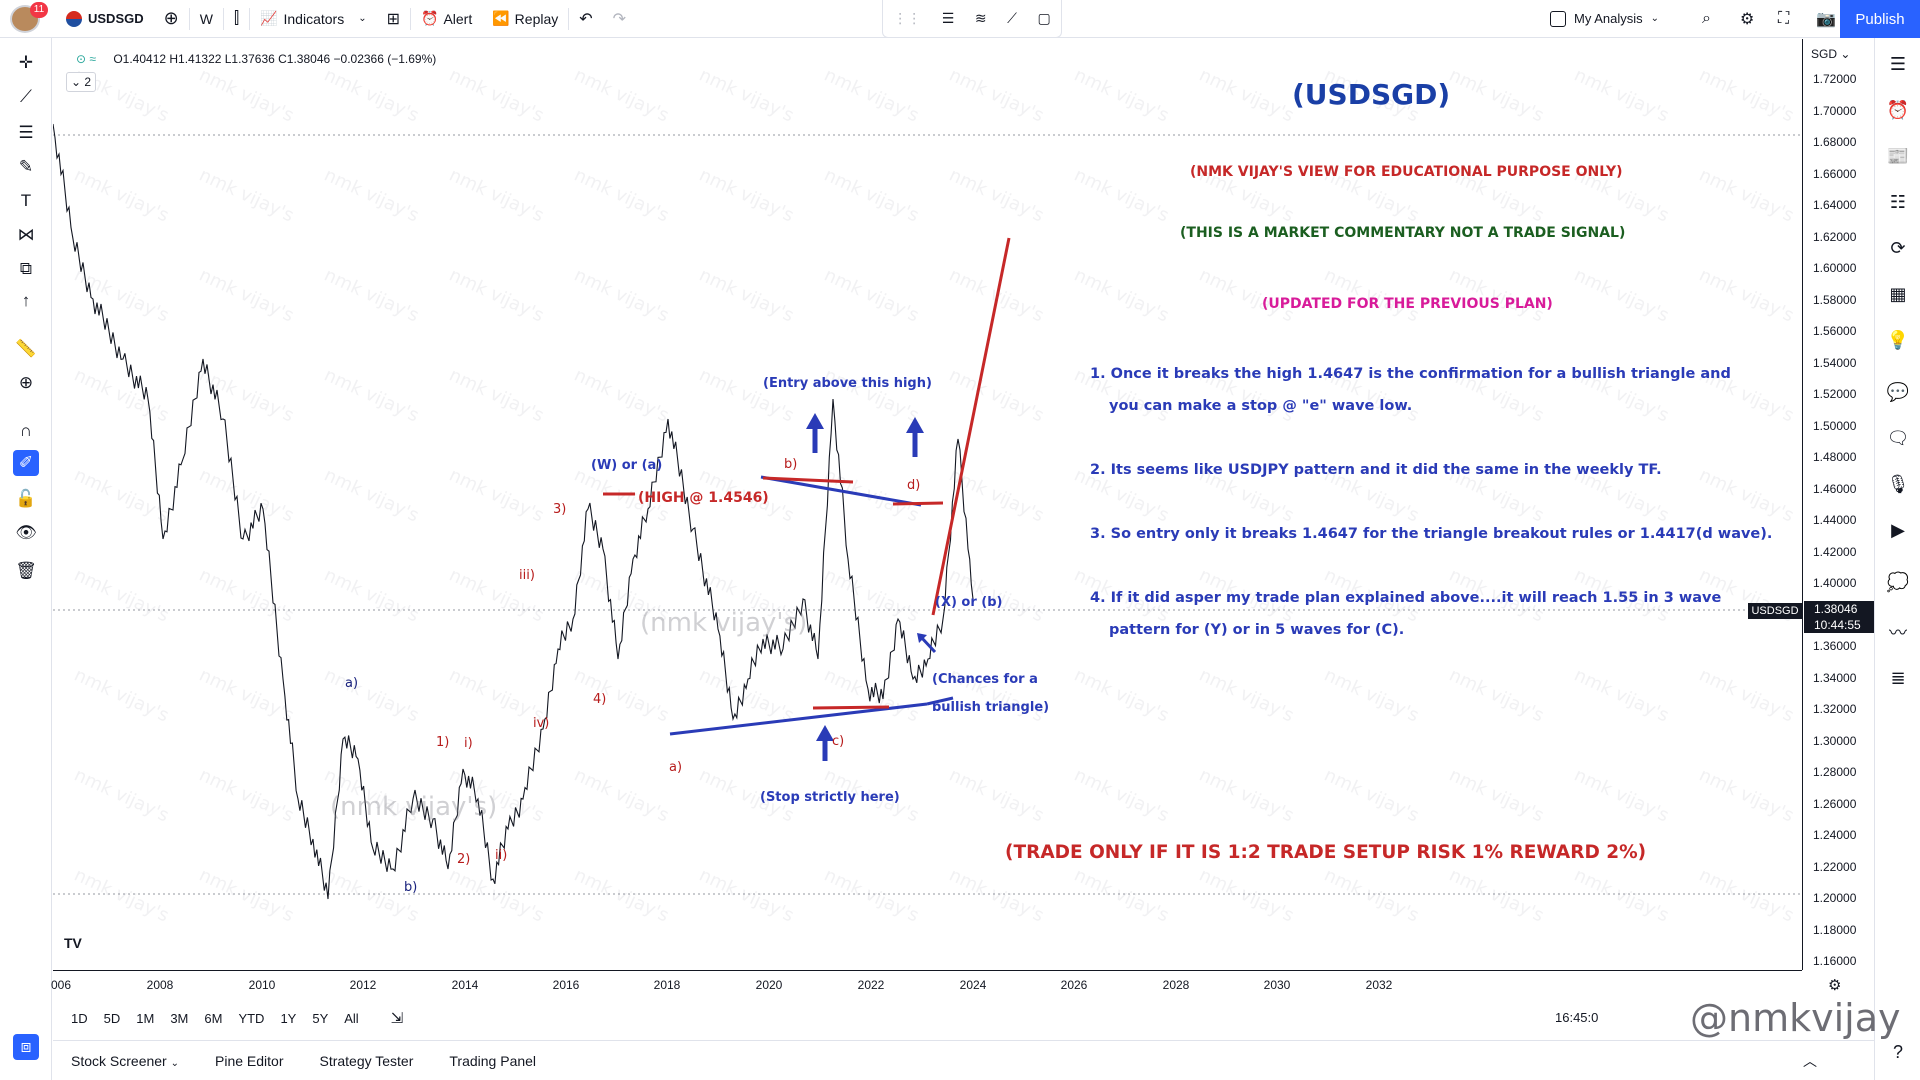 The image size is (1920, 1080). I want to click on chat-icon: 💬, so click(1898, 391).